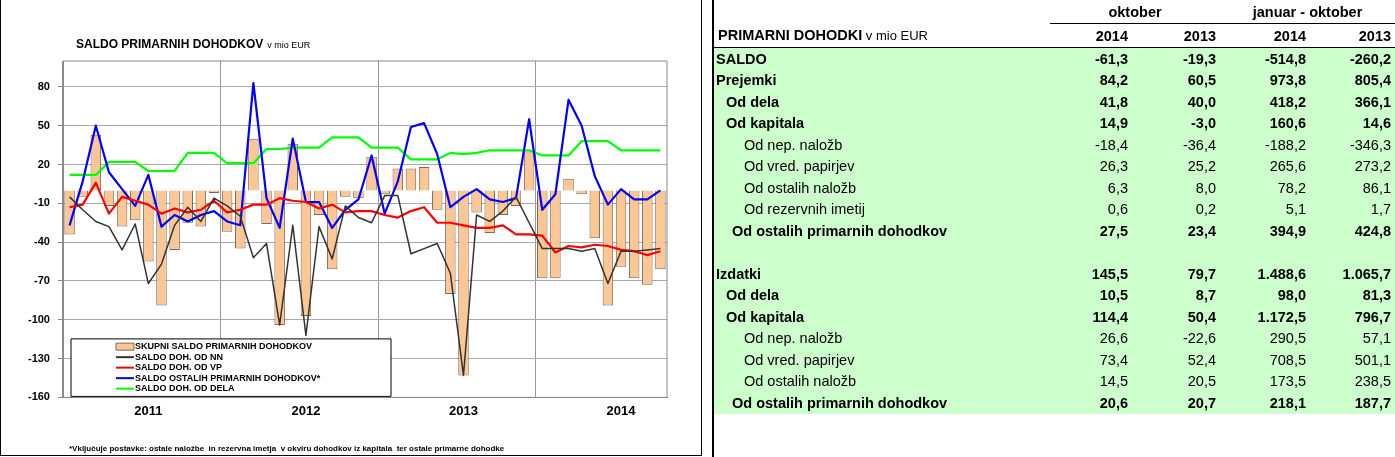 This screenshot has height=457, width=1395. What do you see at coordinates (746, 80) in the screenshot?
I see `category-label: Prejemki` at bounding box center [746, 80].